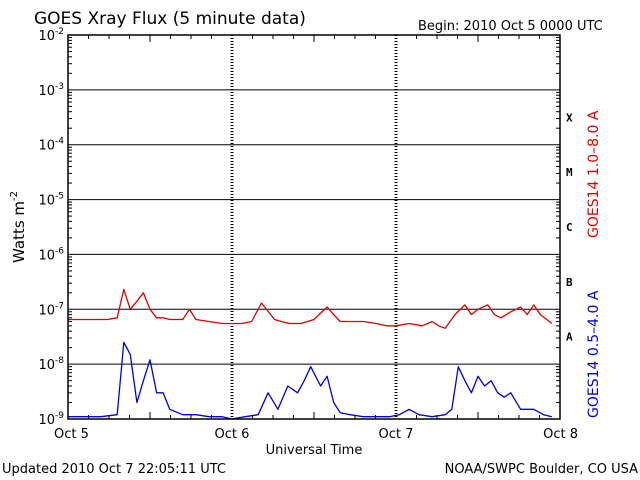 The width and height of the screenshot is (640, 480). Describe the element at coordinates (51, 254) in the screenshot. I see `y-tick-label: 10⁻⁶` at that location.